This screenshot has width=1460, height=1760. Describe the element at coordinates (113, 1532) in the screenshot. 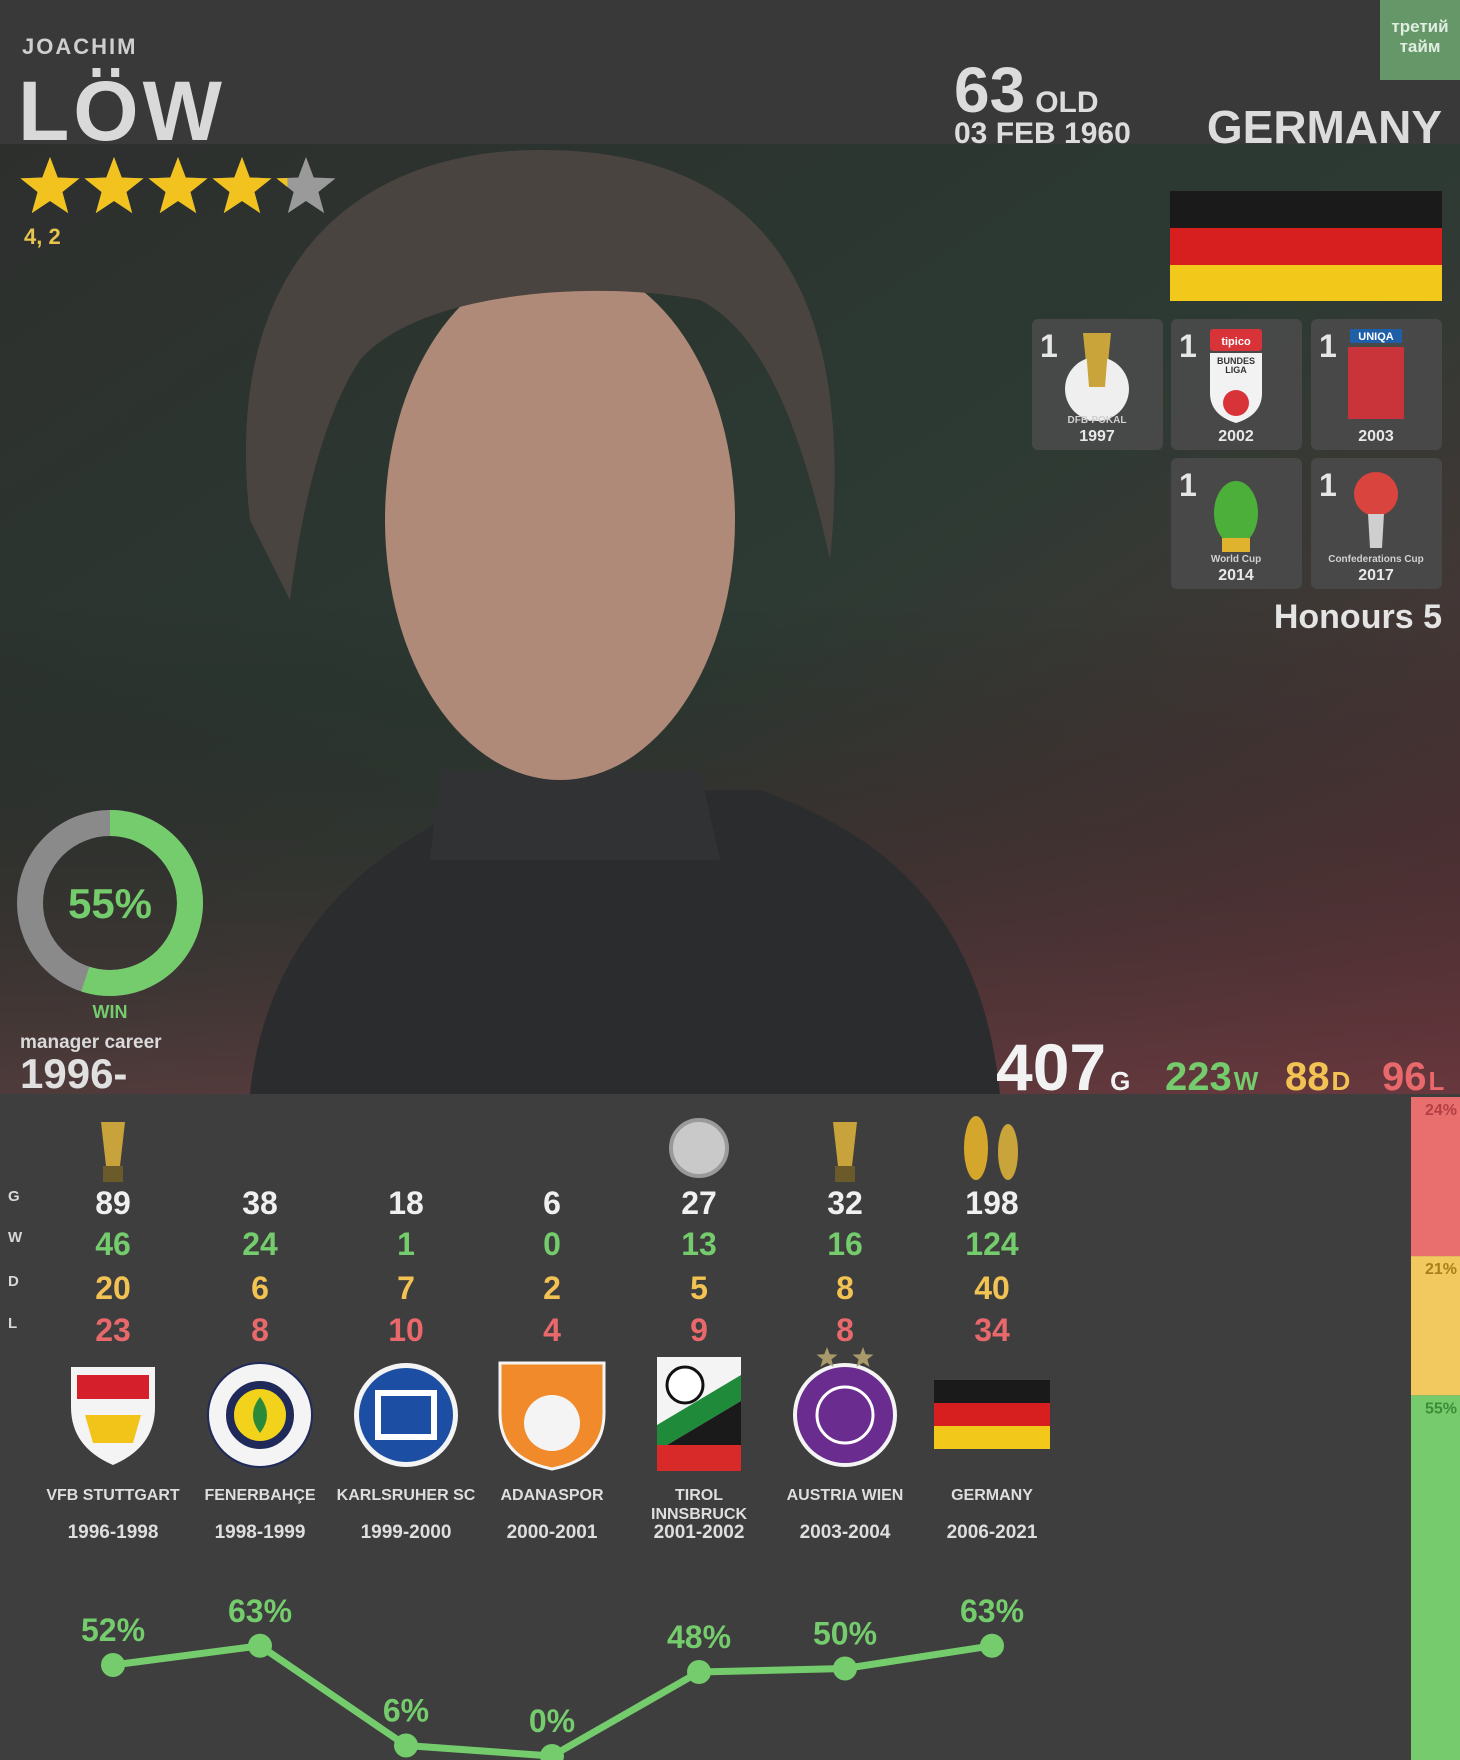

I see `club-years: 1996-1998` at that location.